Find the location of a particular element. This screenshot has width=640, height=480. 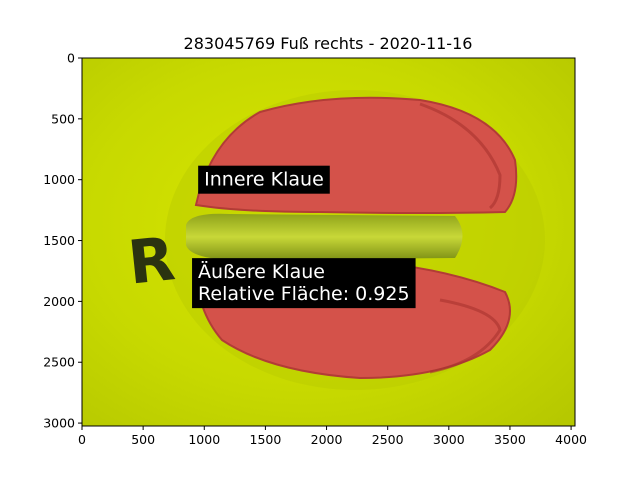

y-tick-label: 2500 is located at coordinates (59, 362).